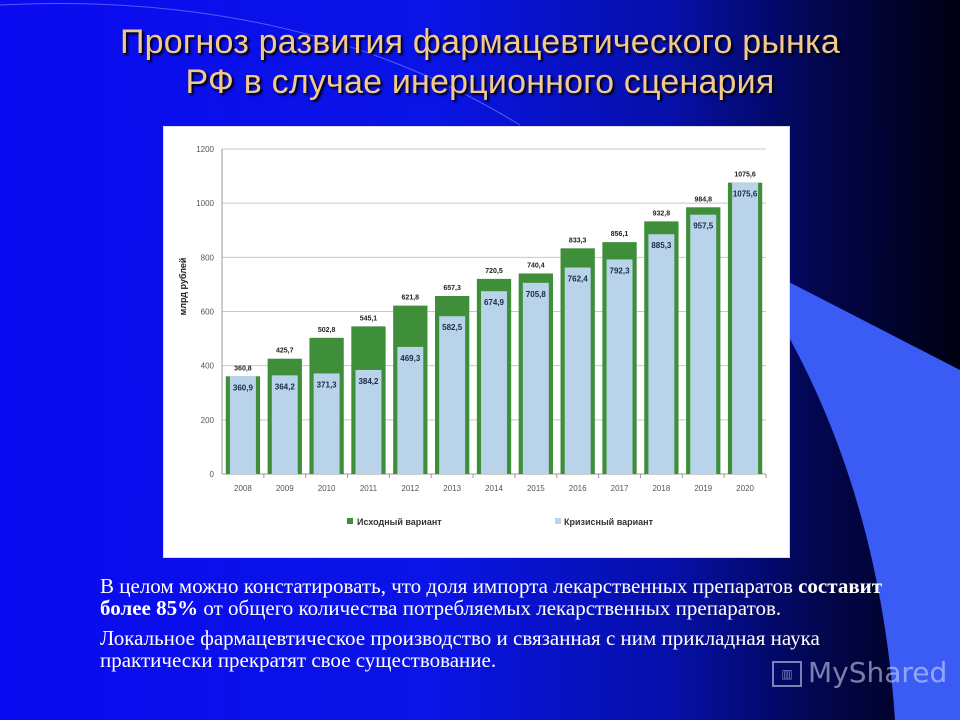  I want to click on x-tick-label: 2019, so click(703, 488).